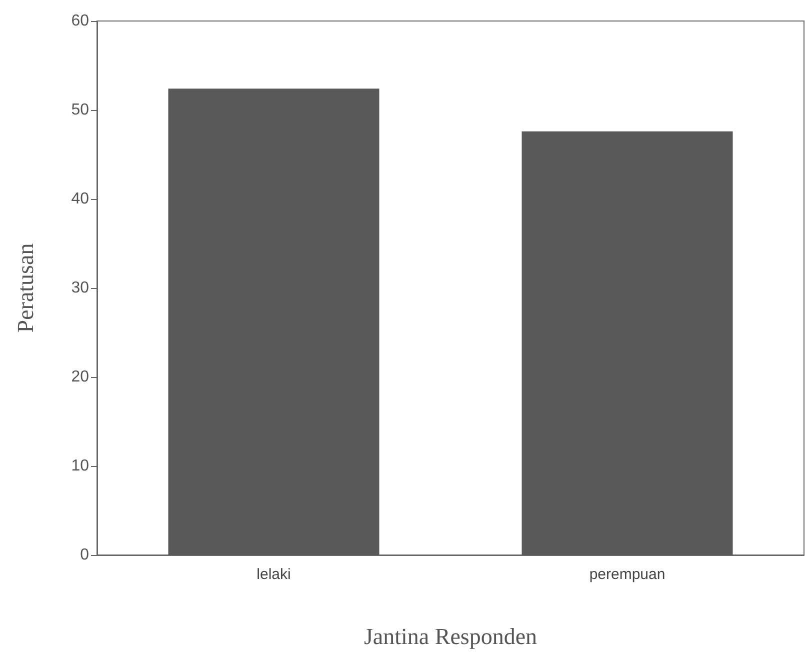 The height and width of the screenshot is (658, 805). I want to click on y-tick-label: 10, so click(80, 466).